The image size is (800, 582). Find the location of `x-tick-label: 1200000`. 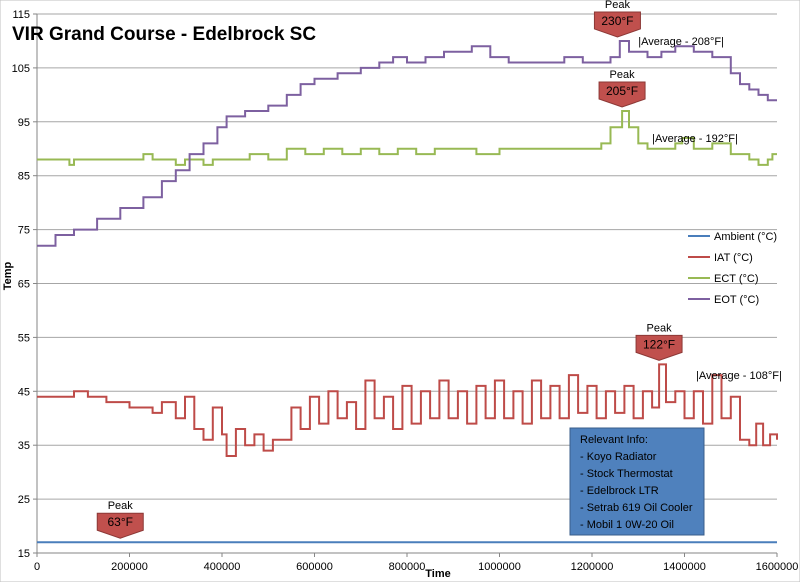

x-tick-label: 1200000 is located at coordinates (592, 567).